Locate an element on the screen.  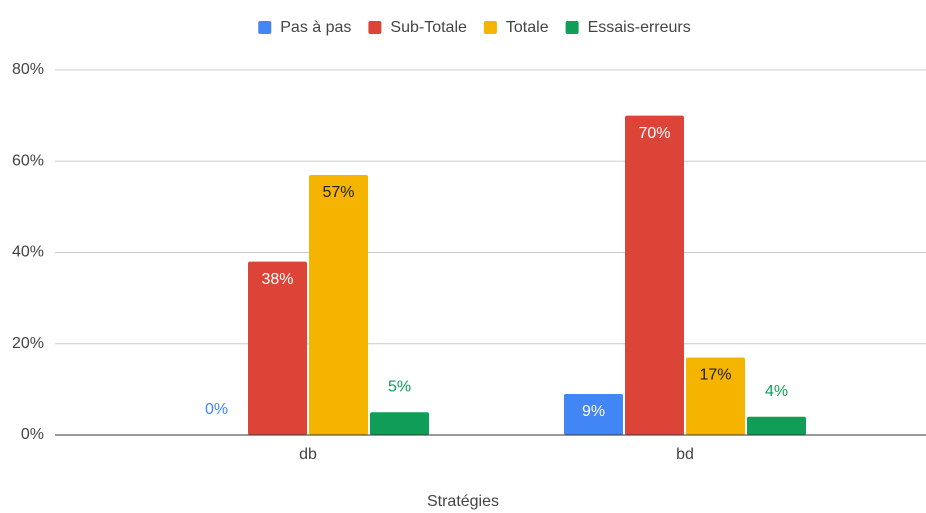
y-tick-label: 40% is located at coordinates (28, 252).